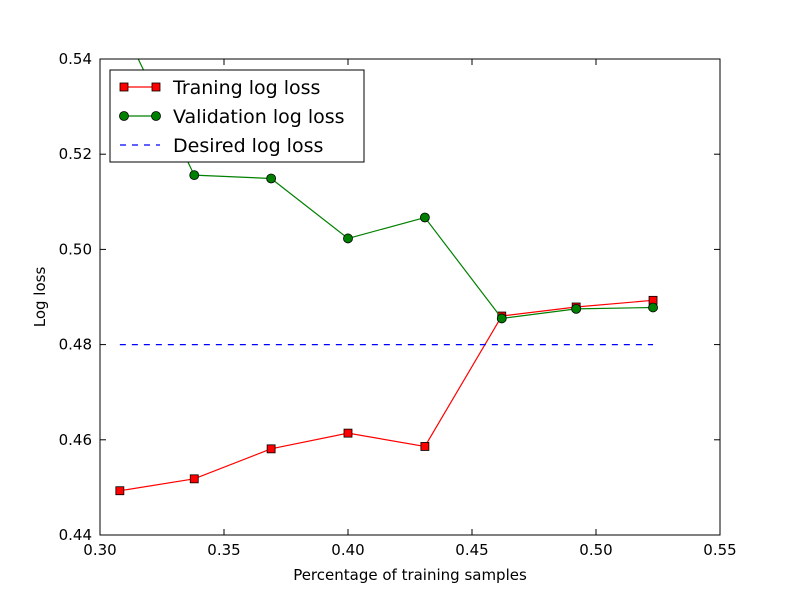  What do you see at coordinates (75, 440) in the screenshot?
I see `y-tick-label: 0.46` at bounding box center [75, 440].